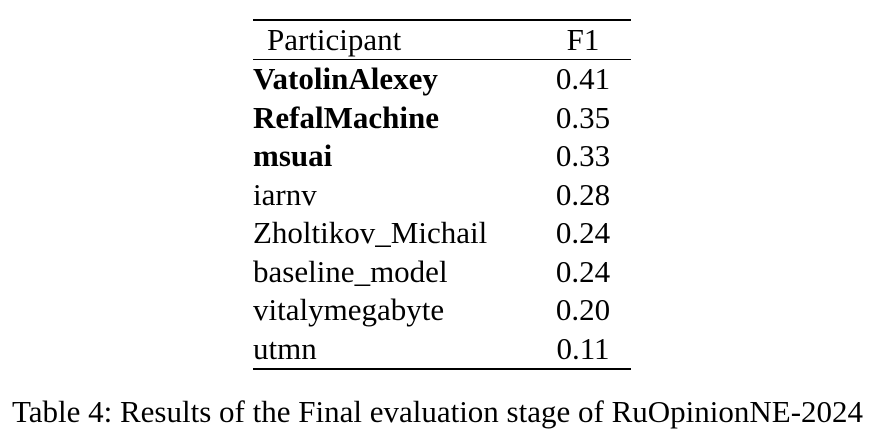  Describe the element at coordinates (293, 156) in the screenshot. I see `participant-cell: msuai` at that location.